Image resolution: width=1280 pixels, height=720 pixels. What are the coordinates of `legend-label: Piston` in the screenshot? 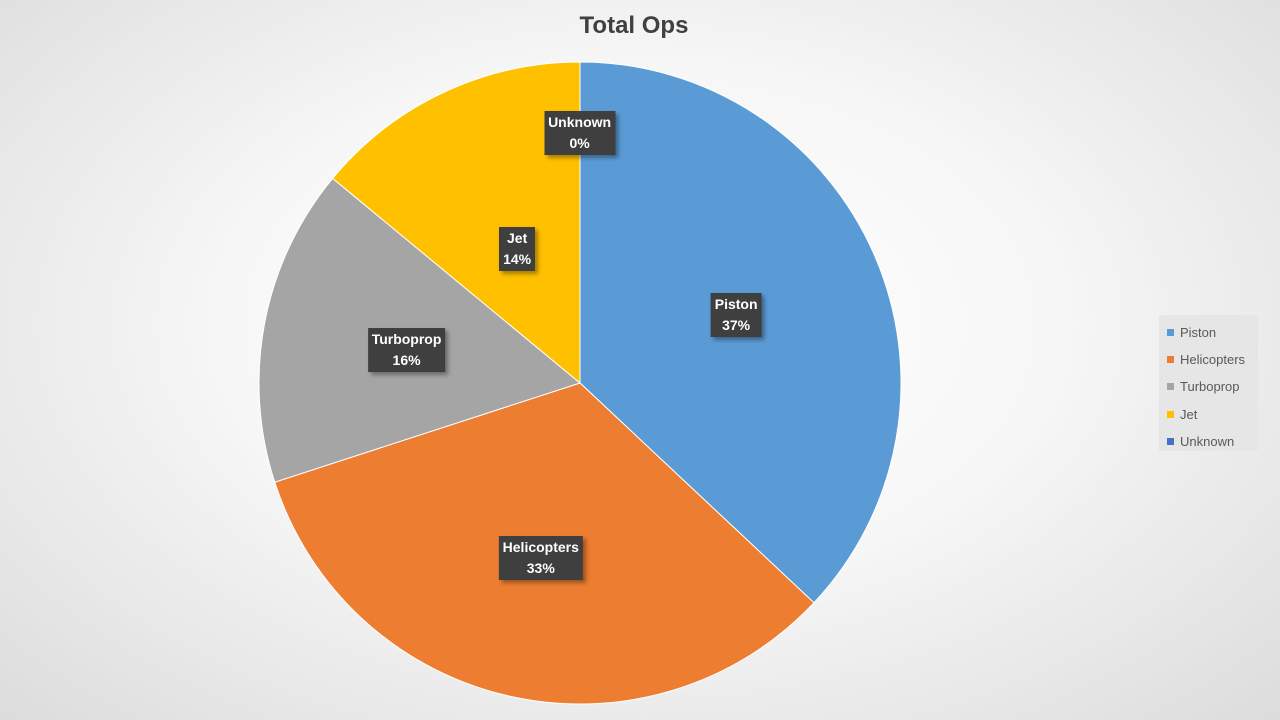 It's located at (1198, 333).